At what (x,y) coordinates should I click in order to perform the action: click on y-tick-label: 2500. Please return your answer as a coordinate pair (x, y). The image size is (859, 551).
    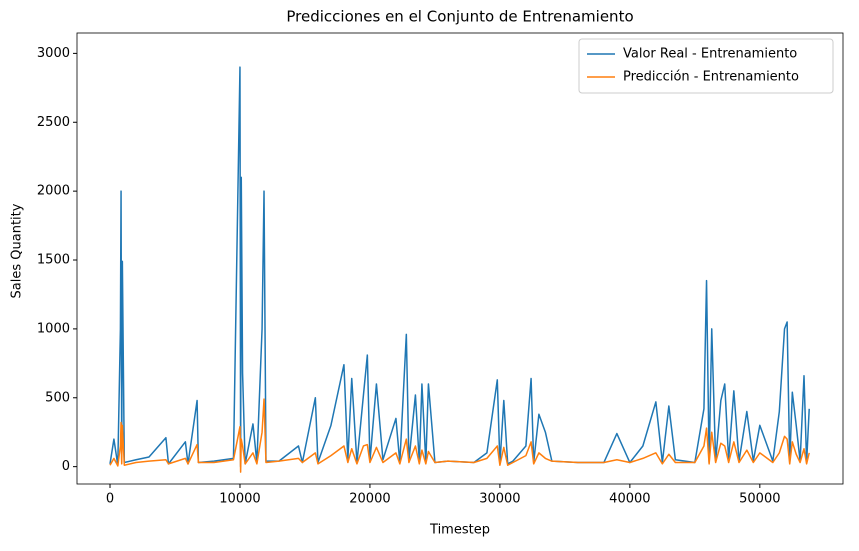
    Looking at the image, I should click on (53, 122).